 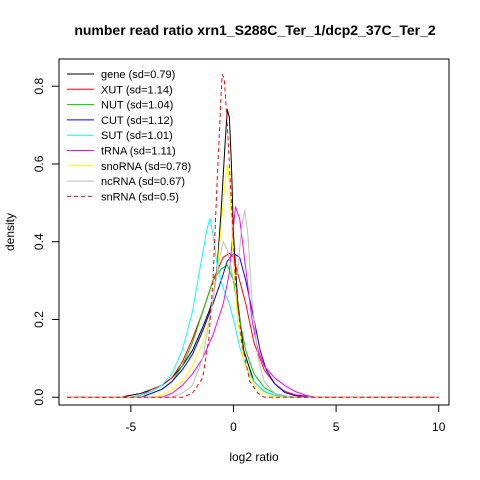 I want to click on y-tick-label: 0.8, so click(x=39, y=86).